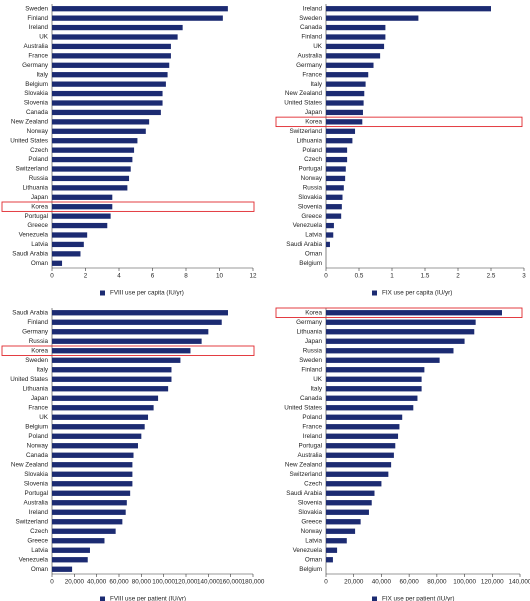 The image size is (530, 601). Describe the element at coordinates (311, 398) in the screenshot. I see `y-tick-label: Canada` at that location.